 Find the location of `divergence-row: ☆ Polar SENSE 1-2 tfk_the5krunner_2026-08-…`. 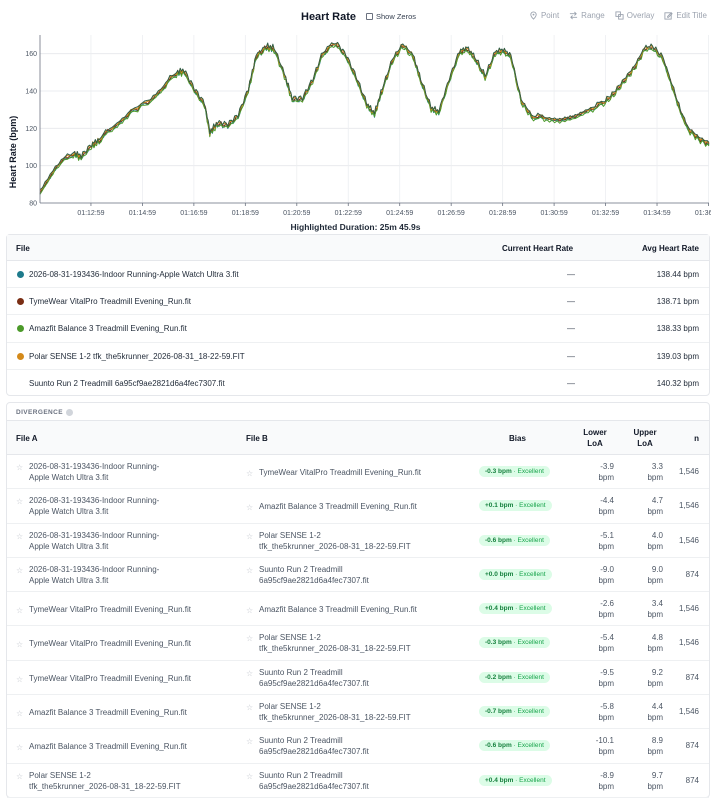

divergence-row: ☆ Polar SENSE 1-2 tfk_the5krunner_2026-08-… is located at coordinates (358, 781).